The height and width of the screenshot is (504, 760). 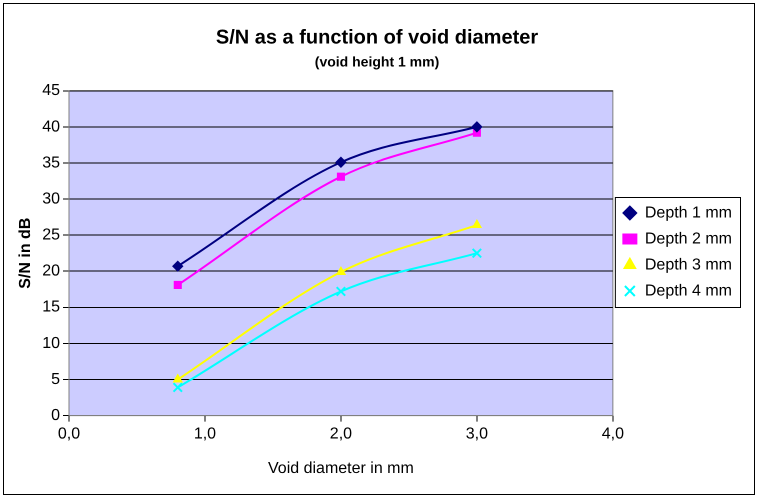 I want to click on y-tick-label: 10, so click(x=51, y=343).